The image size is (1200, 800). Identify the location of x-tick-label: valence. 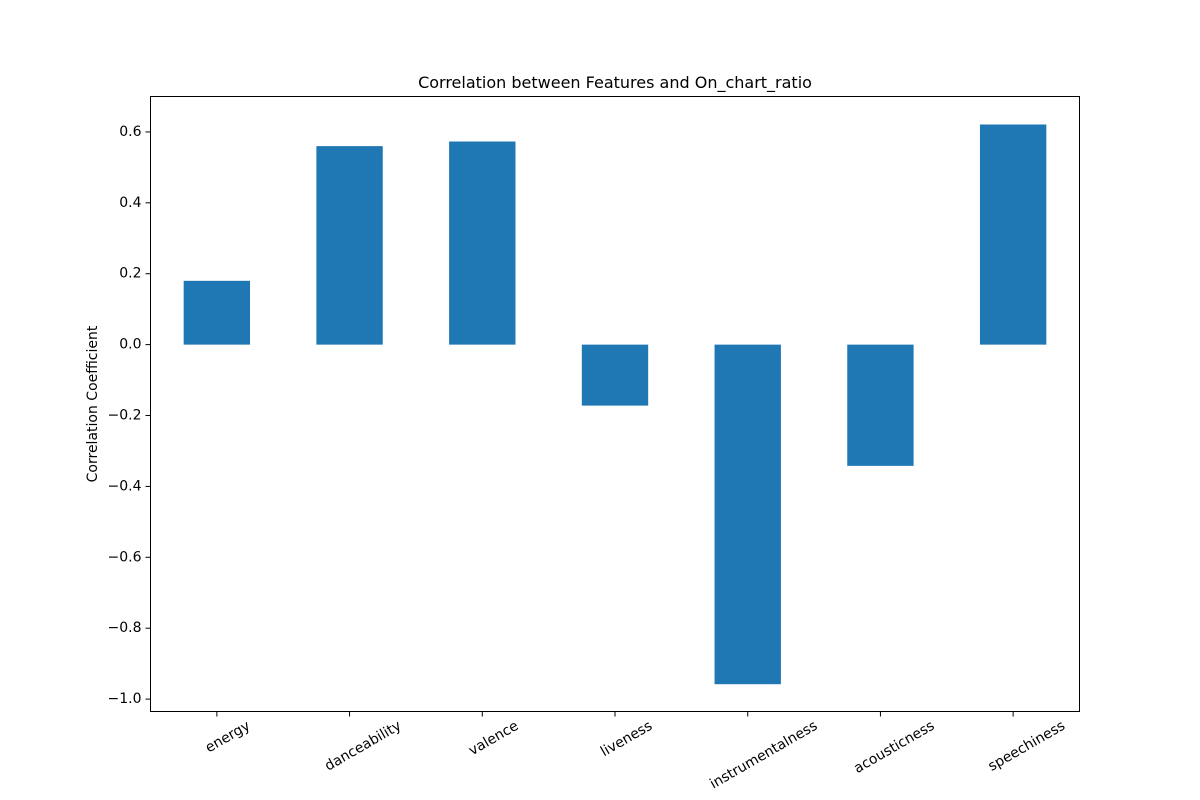
(493, 738).